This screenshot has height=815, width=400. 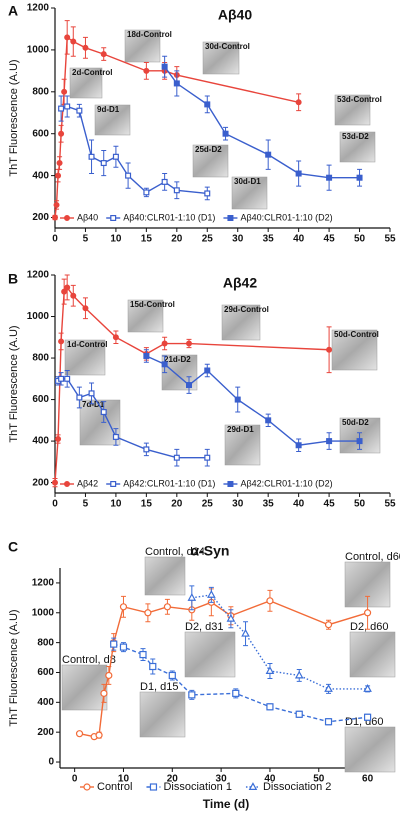 What do you see at coordinates (169, 483) in the screenshot?
I see `legend-label: Aβ42:CLR01-1:10 (D1)` at bounding box center [169, 483].